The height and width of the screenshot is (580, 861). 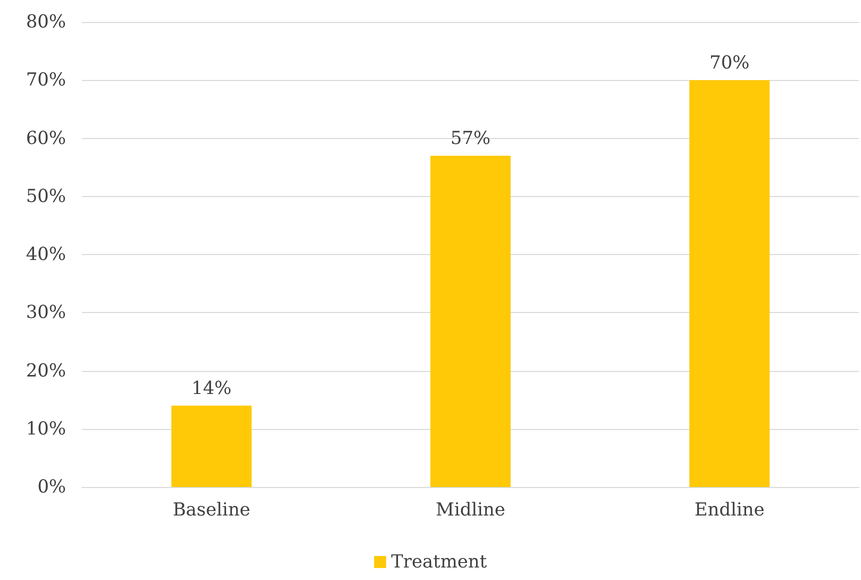 What do you see at coordinates (46, 371) in the screenshot?
I see `y-tick-label: 20%` at bounding box center [46, 371].